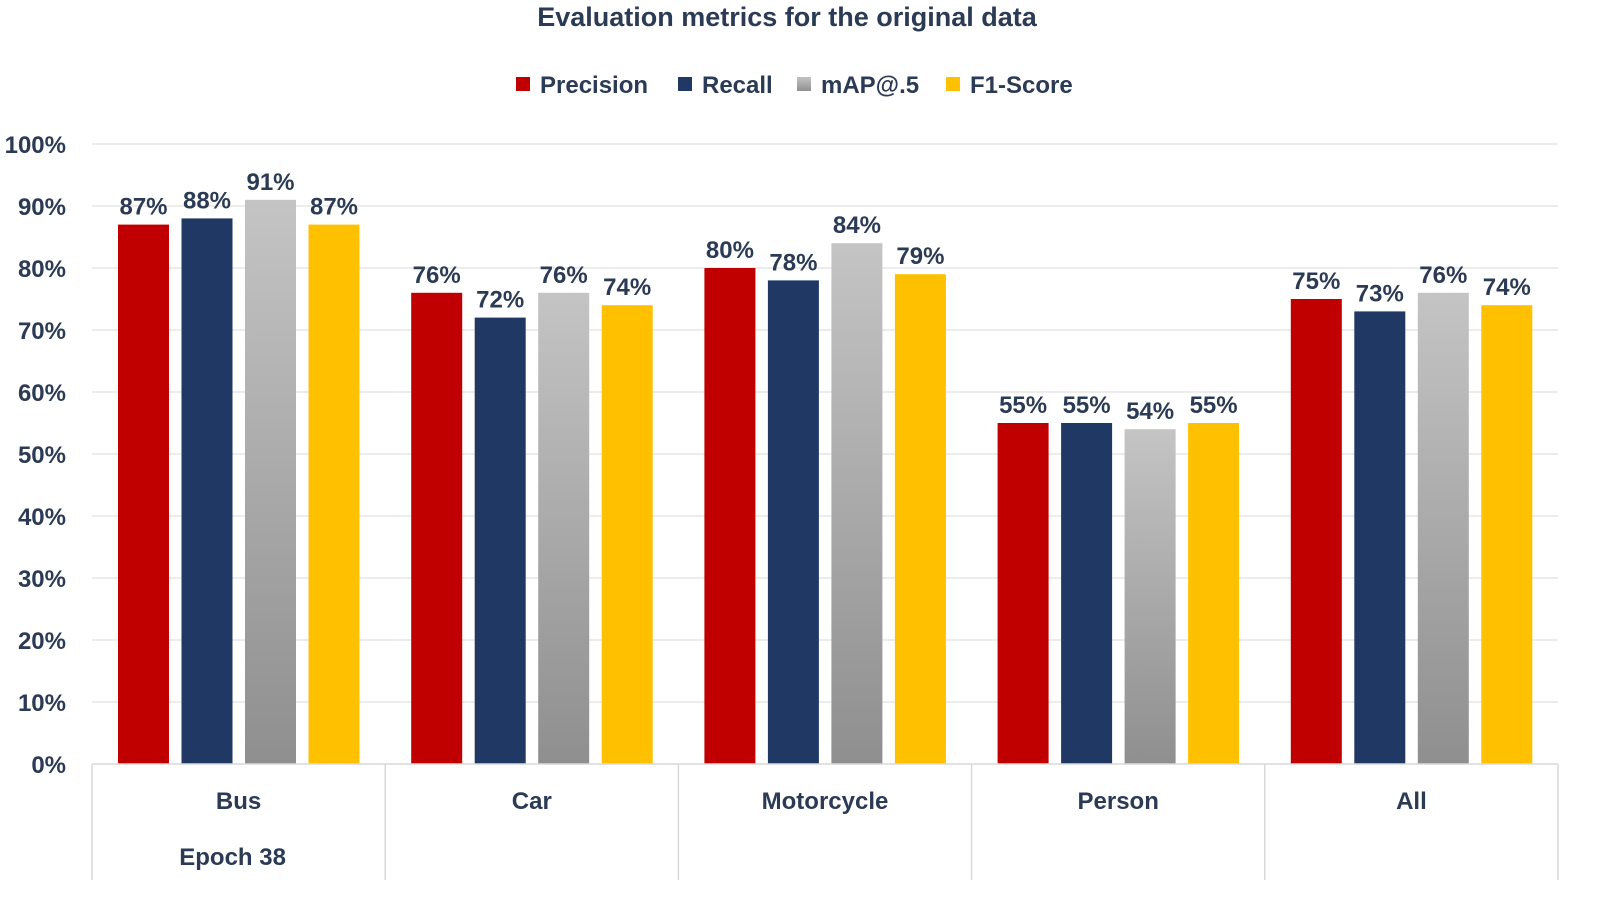 Image resolution: width=1600 pixels, height=904 pixels. I want to click on bar-all-recall, so click(1380, 537).